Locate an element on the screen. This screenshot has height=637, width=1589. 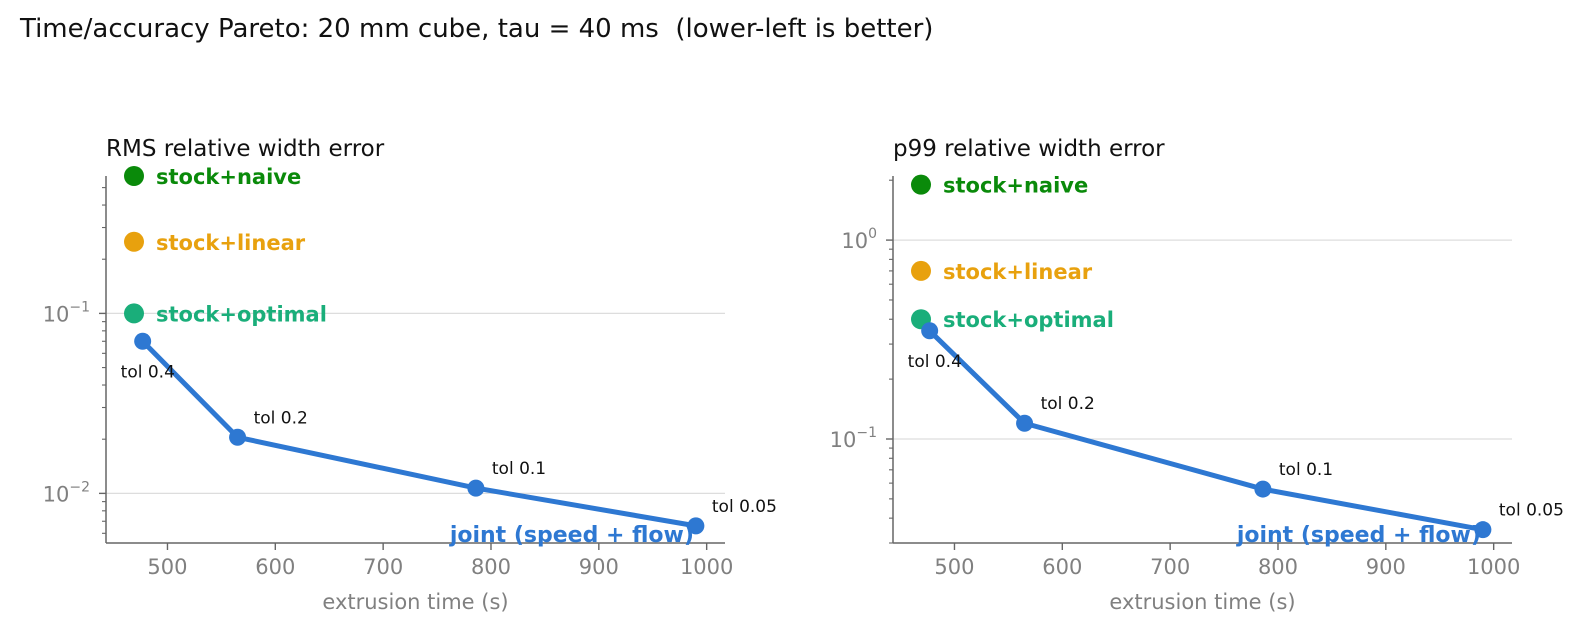
y-tick-label: 10⁰ is located at coordinates (859, 239).